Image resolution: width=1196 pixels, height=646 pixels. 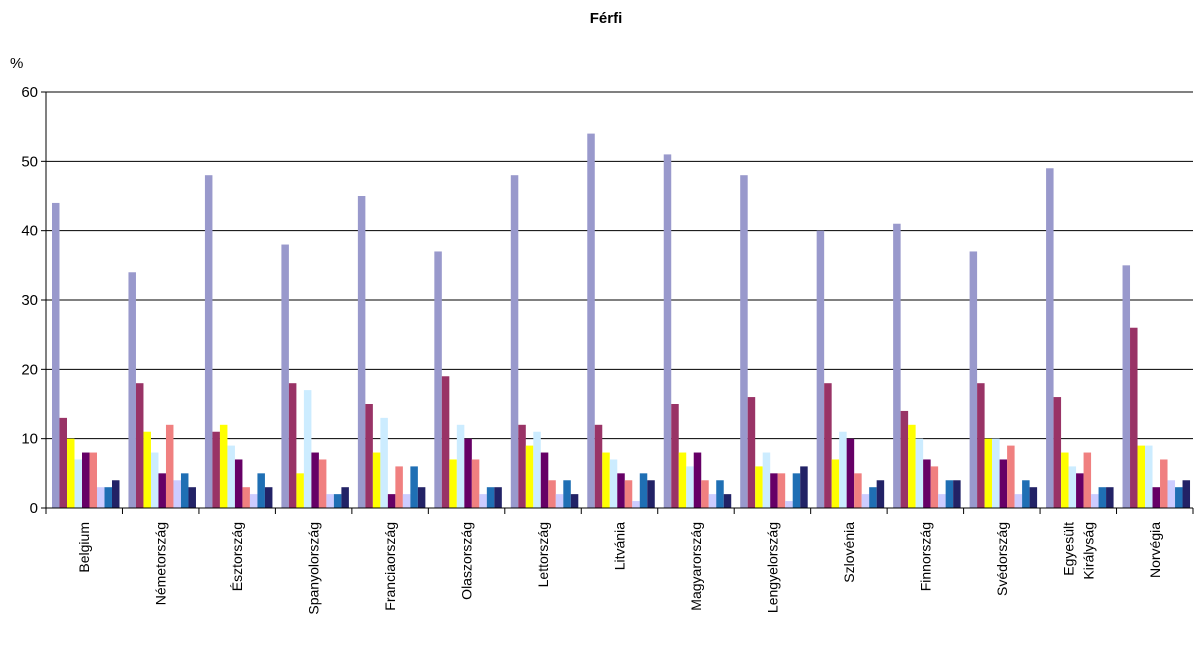 I want to click on x-category-label: Észtország, so click(x=237, y=556).